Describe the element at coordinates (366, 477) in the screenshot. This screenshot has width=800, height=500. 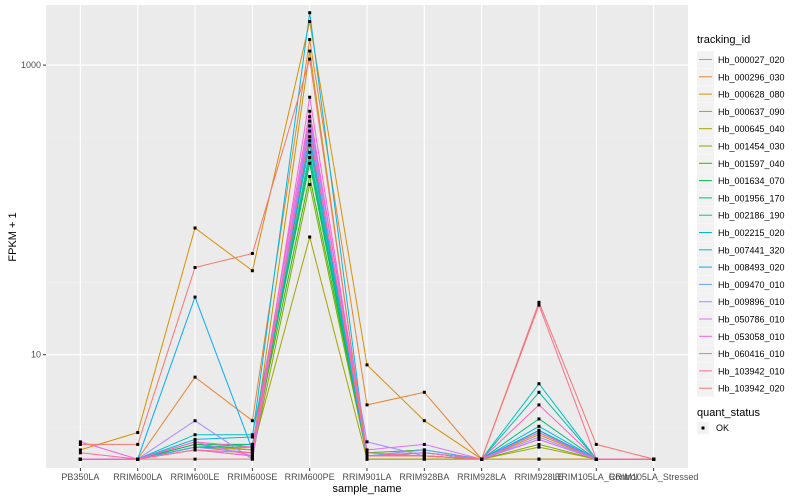
I see `x-tick-label: RRIM901LA` at that location.